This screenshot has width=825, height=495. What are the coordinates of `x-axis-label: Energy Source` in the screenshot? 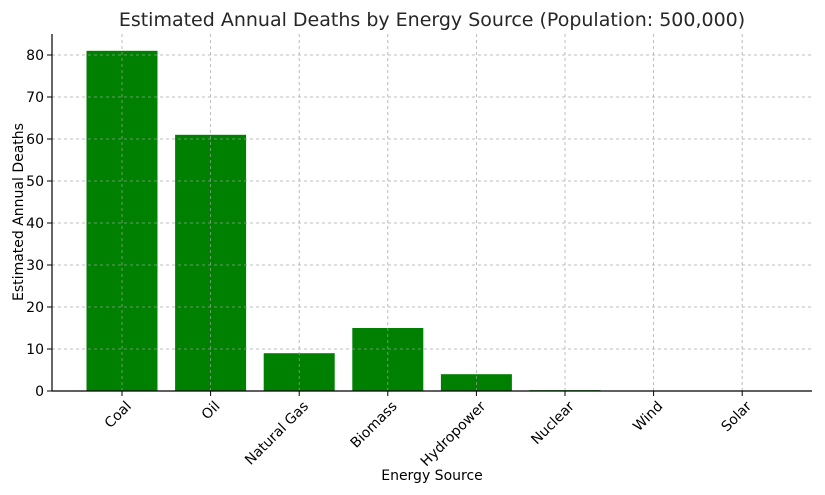 It's located at (432, 476).